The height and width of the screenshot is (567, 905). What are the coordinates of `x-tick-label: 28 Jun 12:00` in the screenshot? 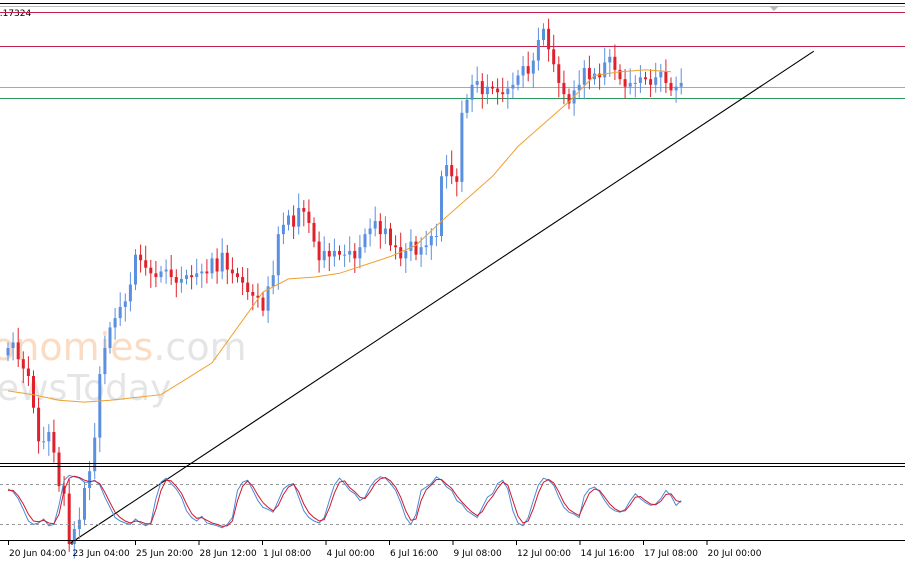 It's located at (228, 554).